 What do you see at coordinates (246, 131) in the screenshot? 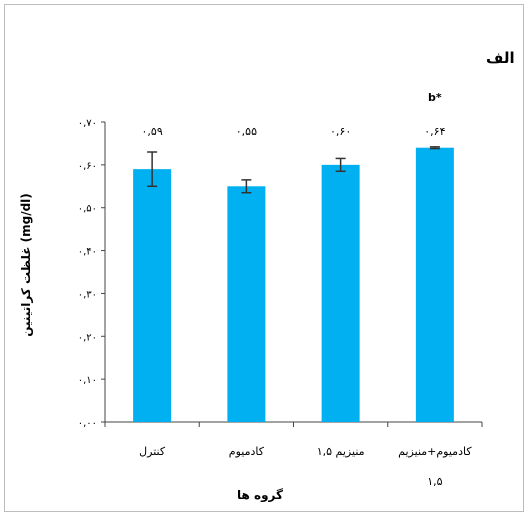
I see `data-label: ۰,۵۵` at bounding box center [246, 131].